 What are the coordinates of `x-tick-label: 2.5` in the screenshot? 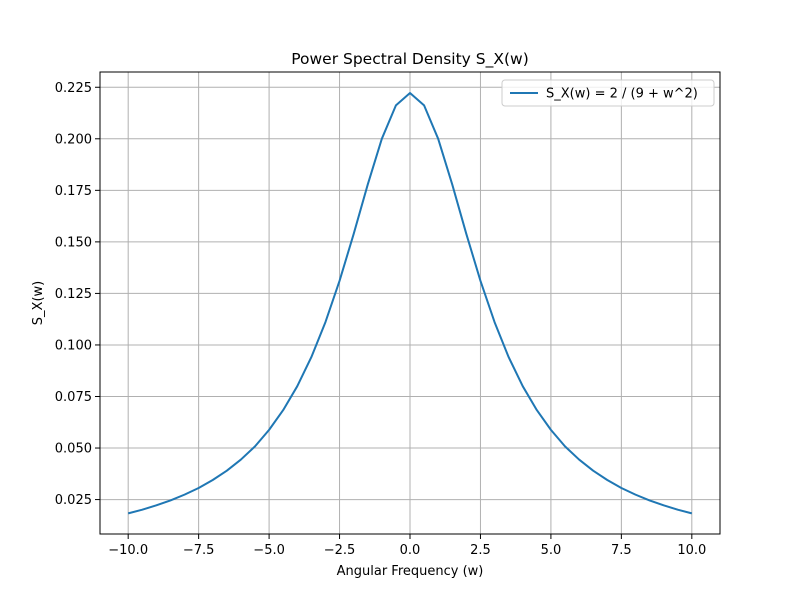 It's located at (480, 550).